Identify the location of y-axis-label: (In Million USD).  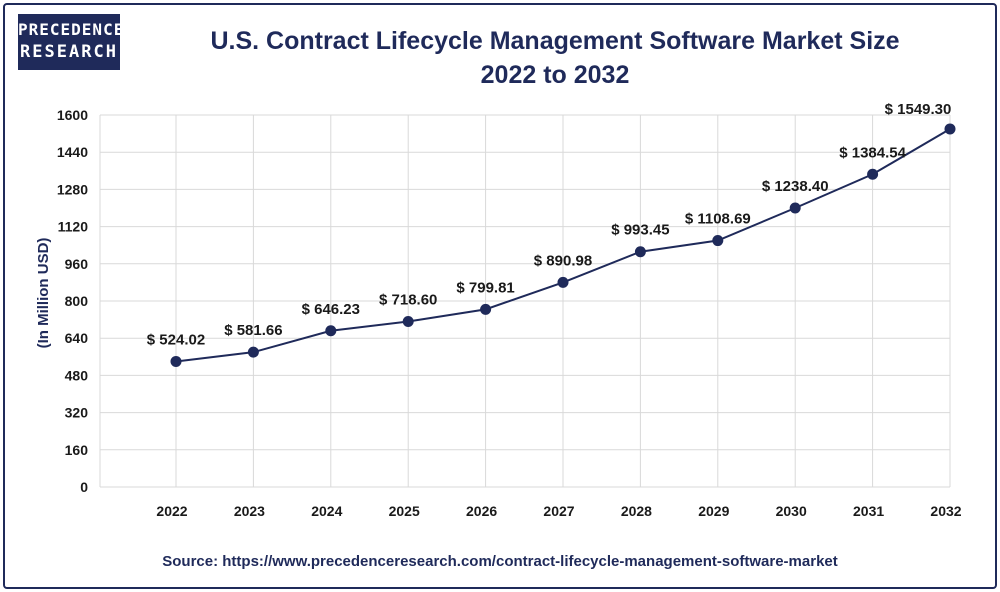
(43, 293).